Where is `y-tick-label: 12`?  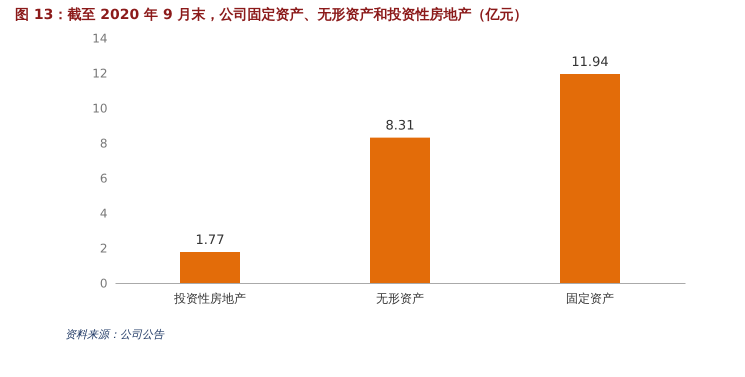 y-tick-label: 12 is located at coordinates (100, 73).